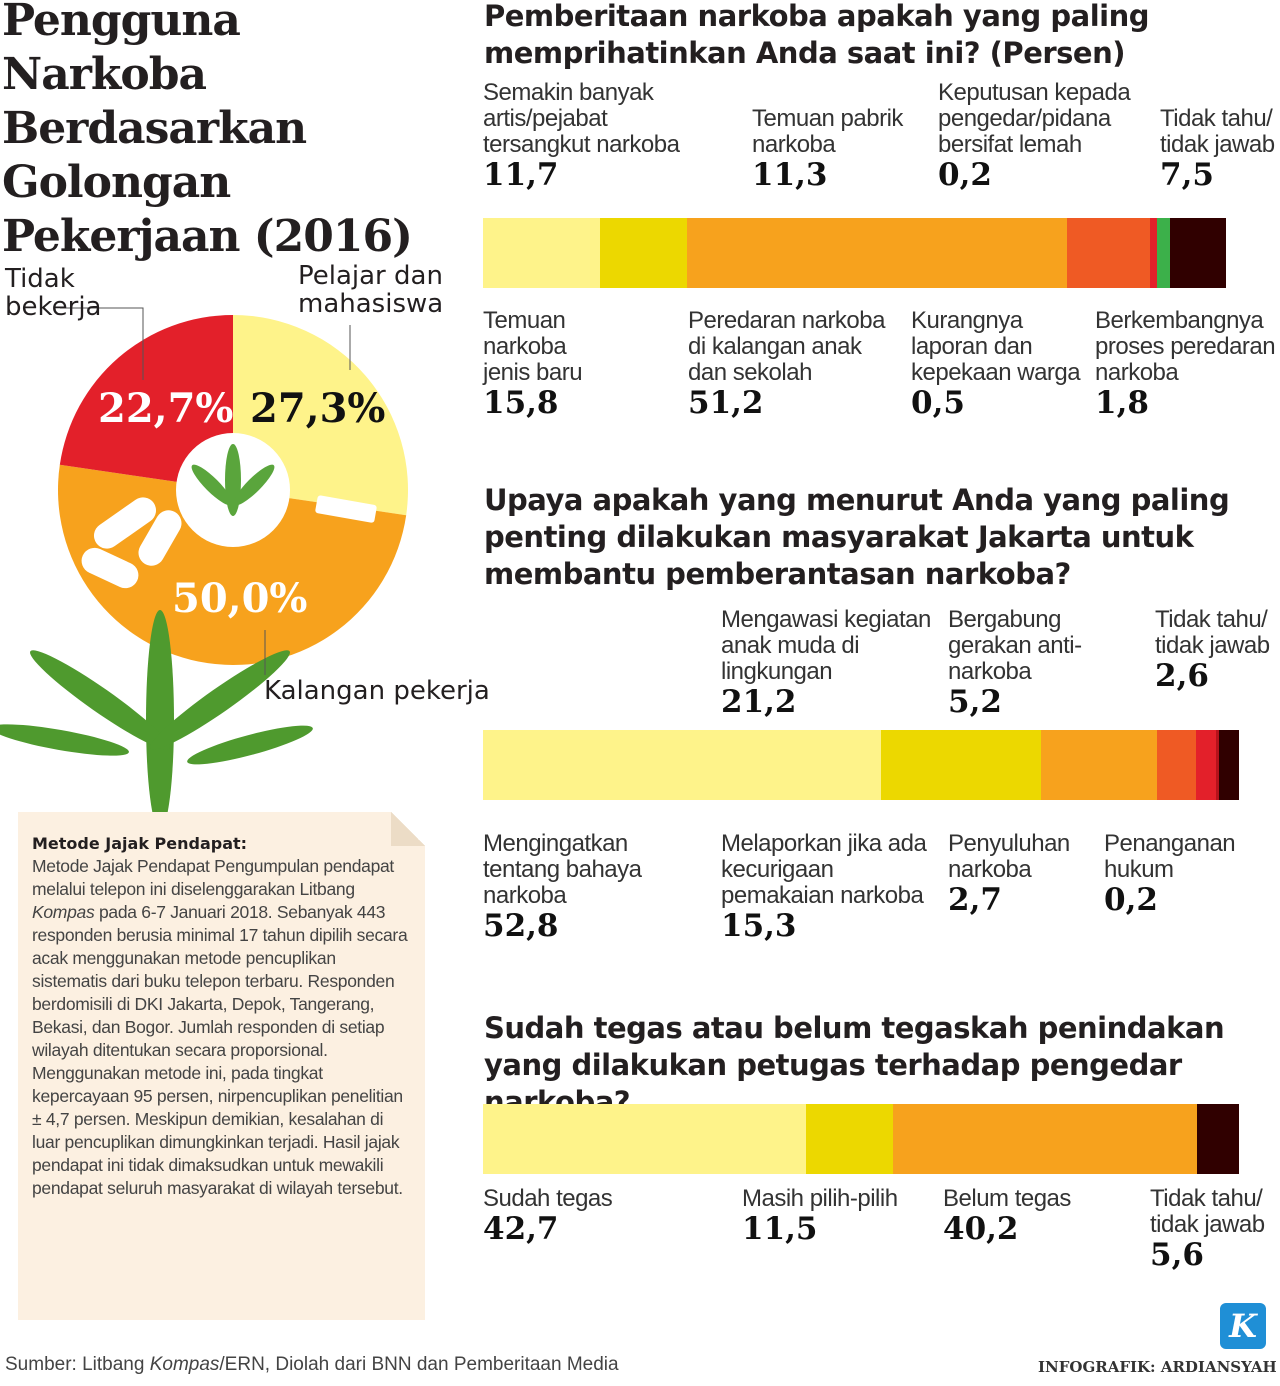 This screenshot has height=1386, width=1280. I want to click on c1-label: Temuan pabrik narkoba, so click(827, 131).